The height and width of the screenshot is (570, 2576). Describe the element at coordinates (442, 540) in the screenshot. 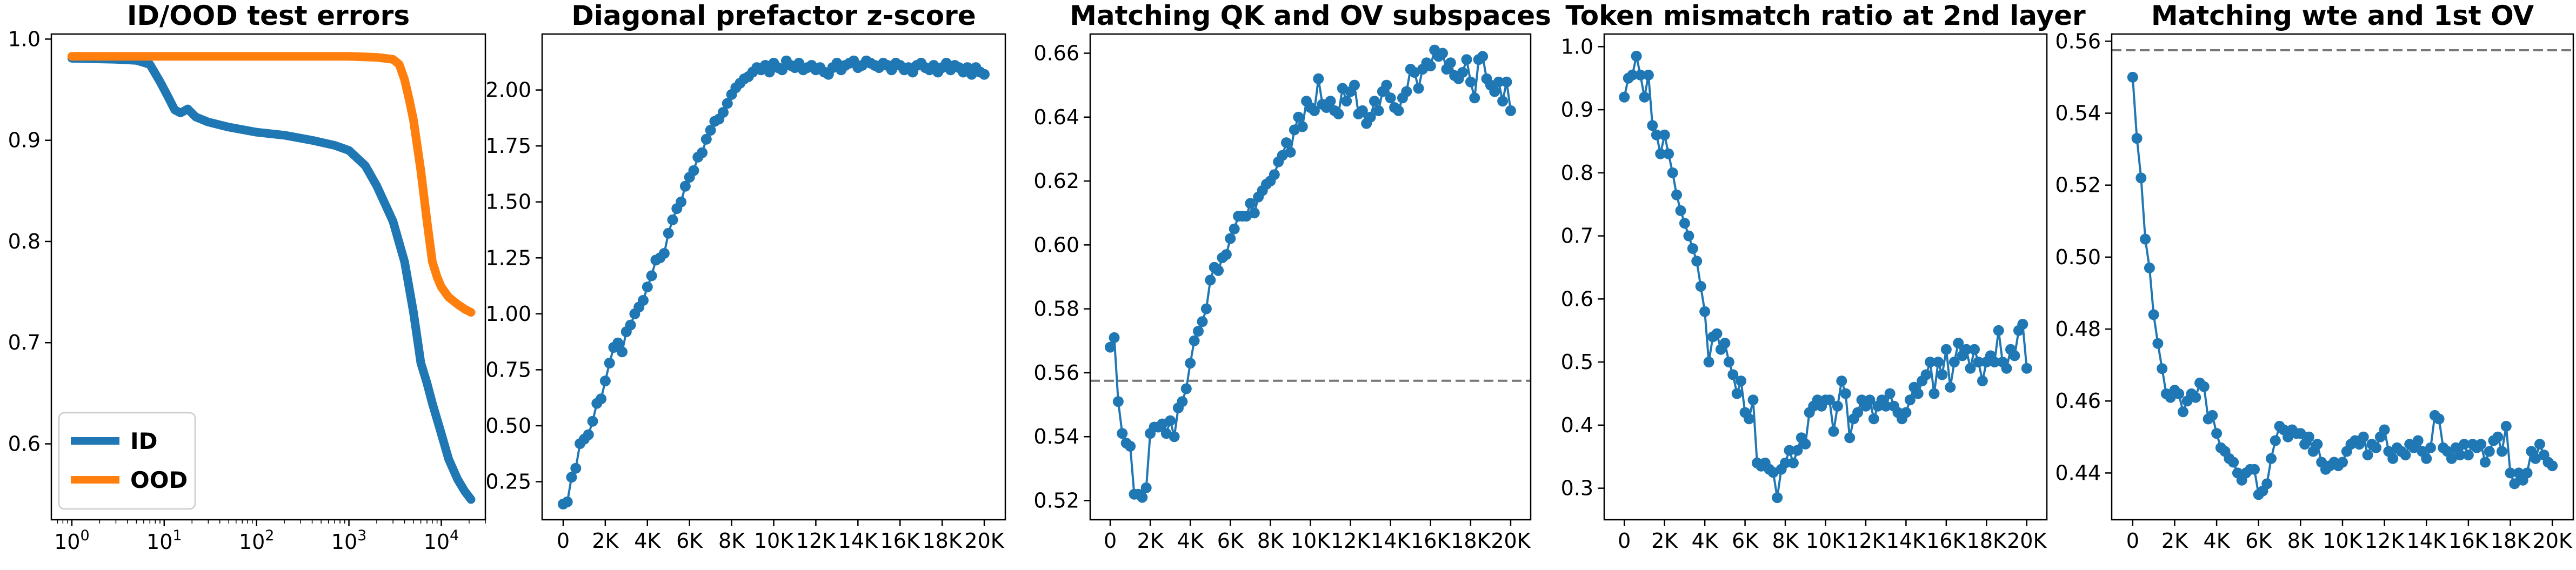

I see `x-tick-label: 10⁴` at that location.